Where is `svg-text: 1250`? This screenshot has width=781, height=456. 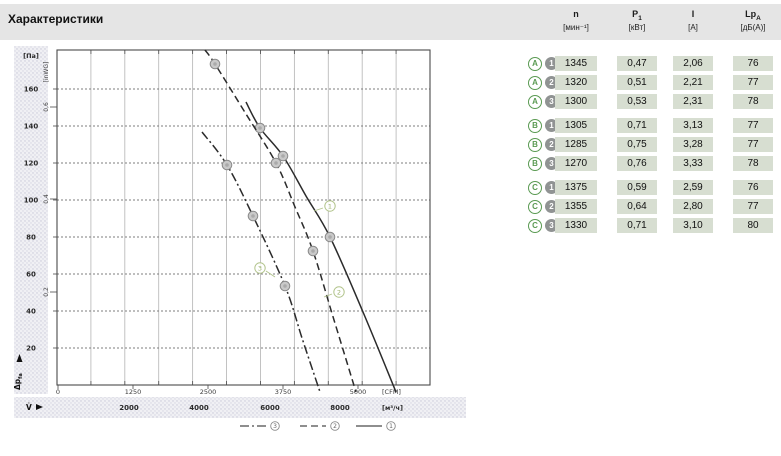 svg-text: 1250 is located at coordinates (133, 392).